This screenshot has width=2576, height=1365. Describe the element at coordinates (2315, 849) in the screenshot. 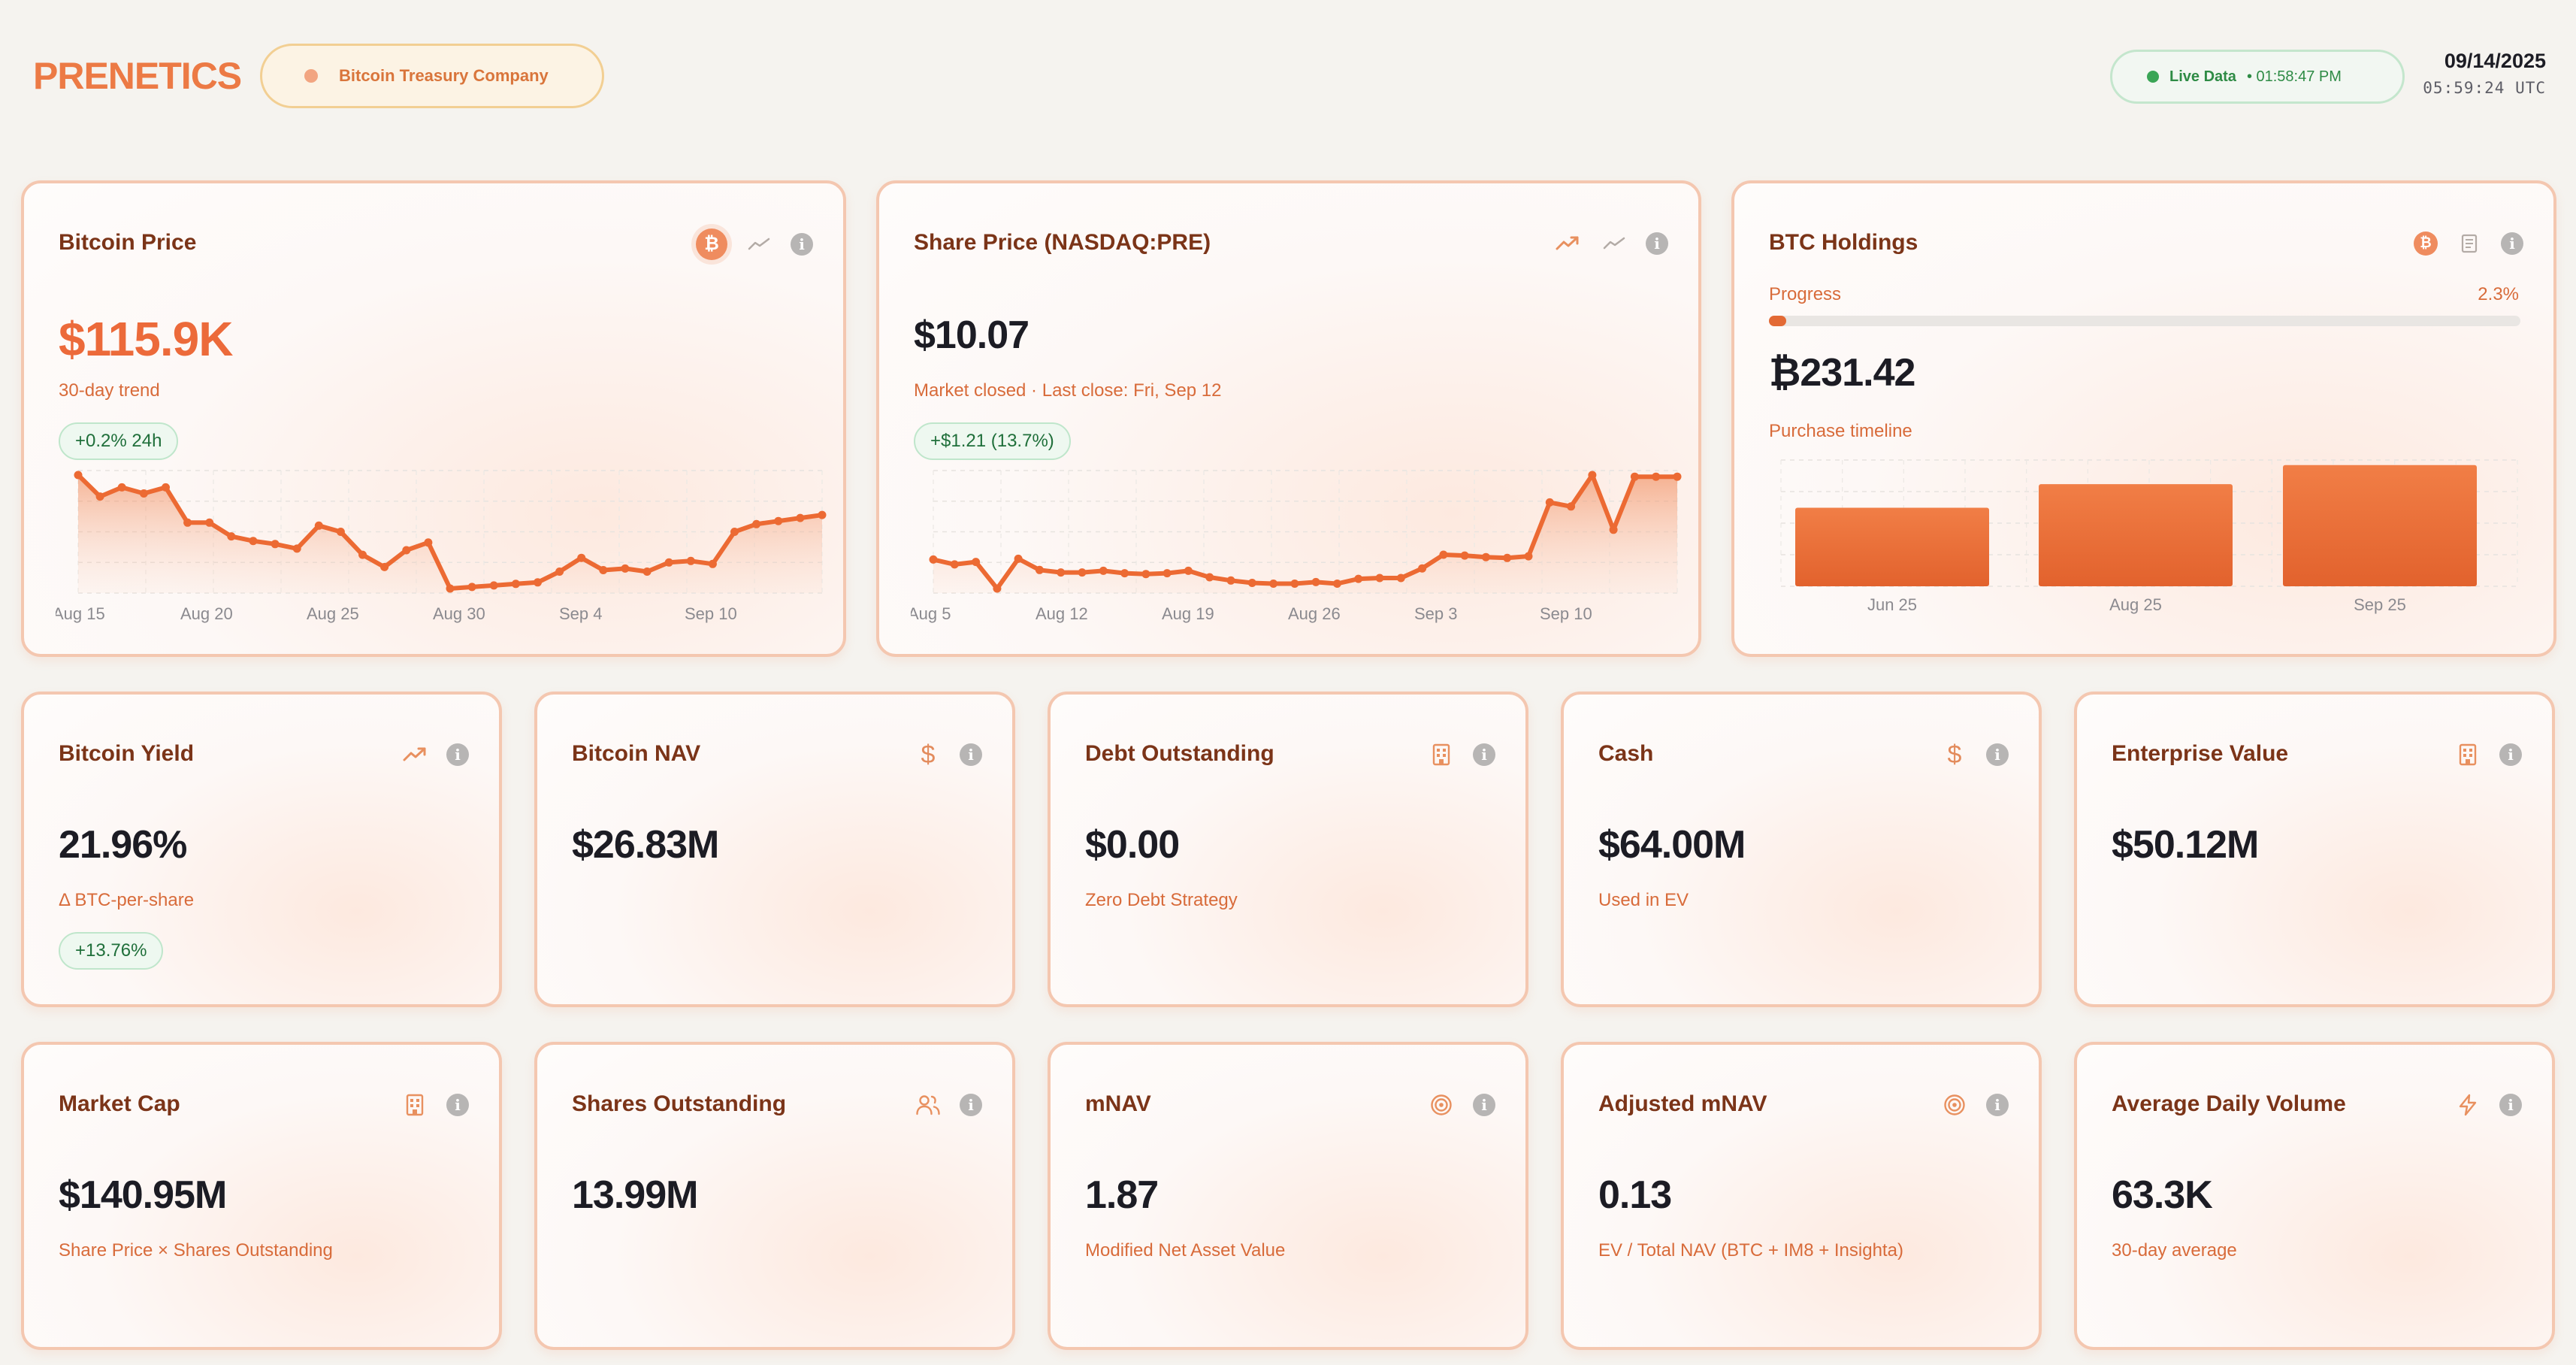

I see `enterprise-value-card: Enterprise Value i $50.12M` at that location.